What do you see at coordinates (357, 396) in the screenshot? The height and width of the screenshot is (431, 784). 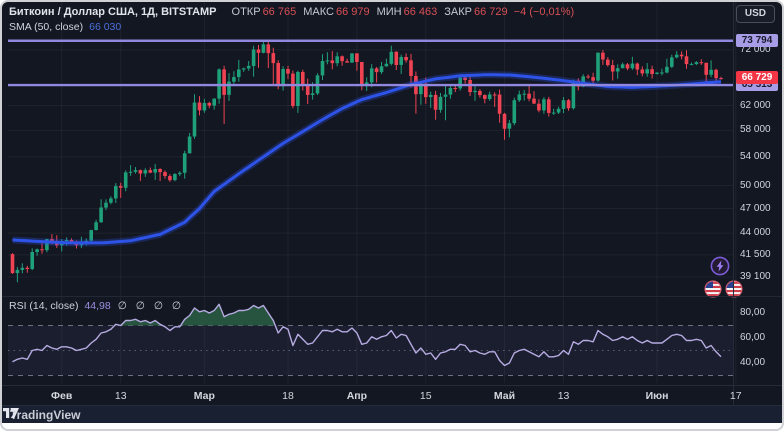 I see `time-tick-month: Апр` at bounding box center [357, 396].